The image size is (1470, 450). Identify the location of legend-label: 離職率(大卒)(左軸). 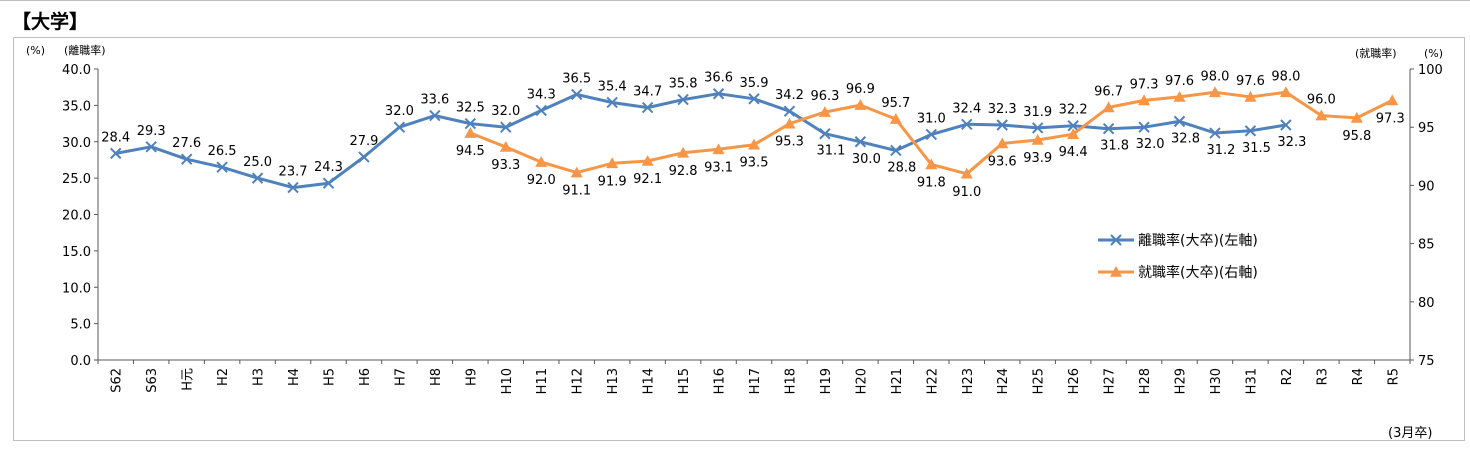
(1198, 240).